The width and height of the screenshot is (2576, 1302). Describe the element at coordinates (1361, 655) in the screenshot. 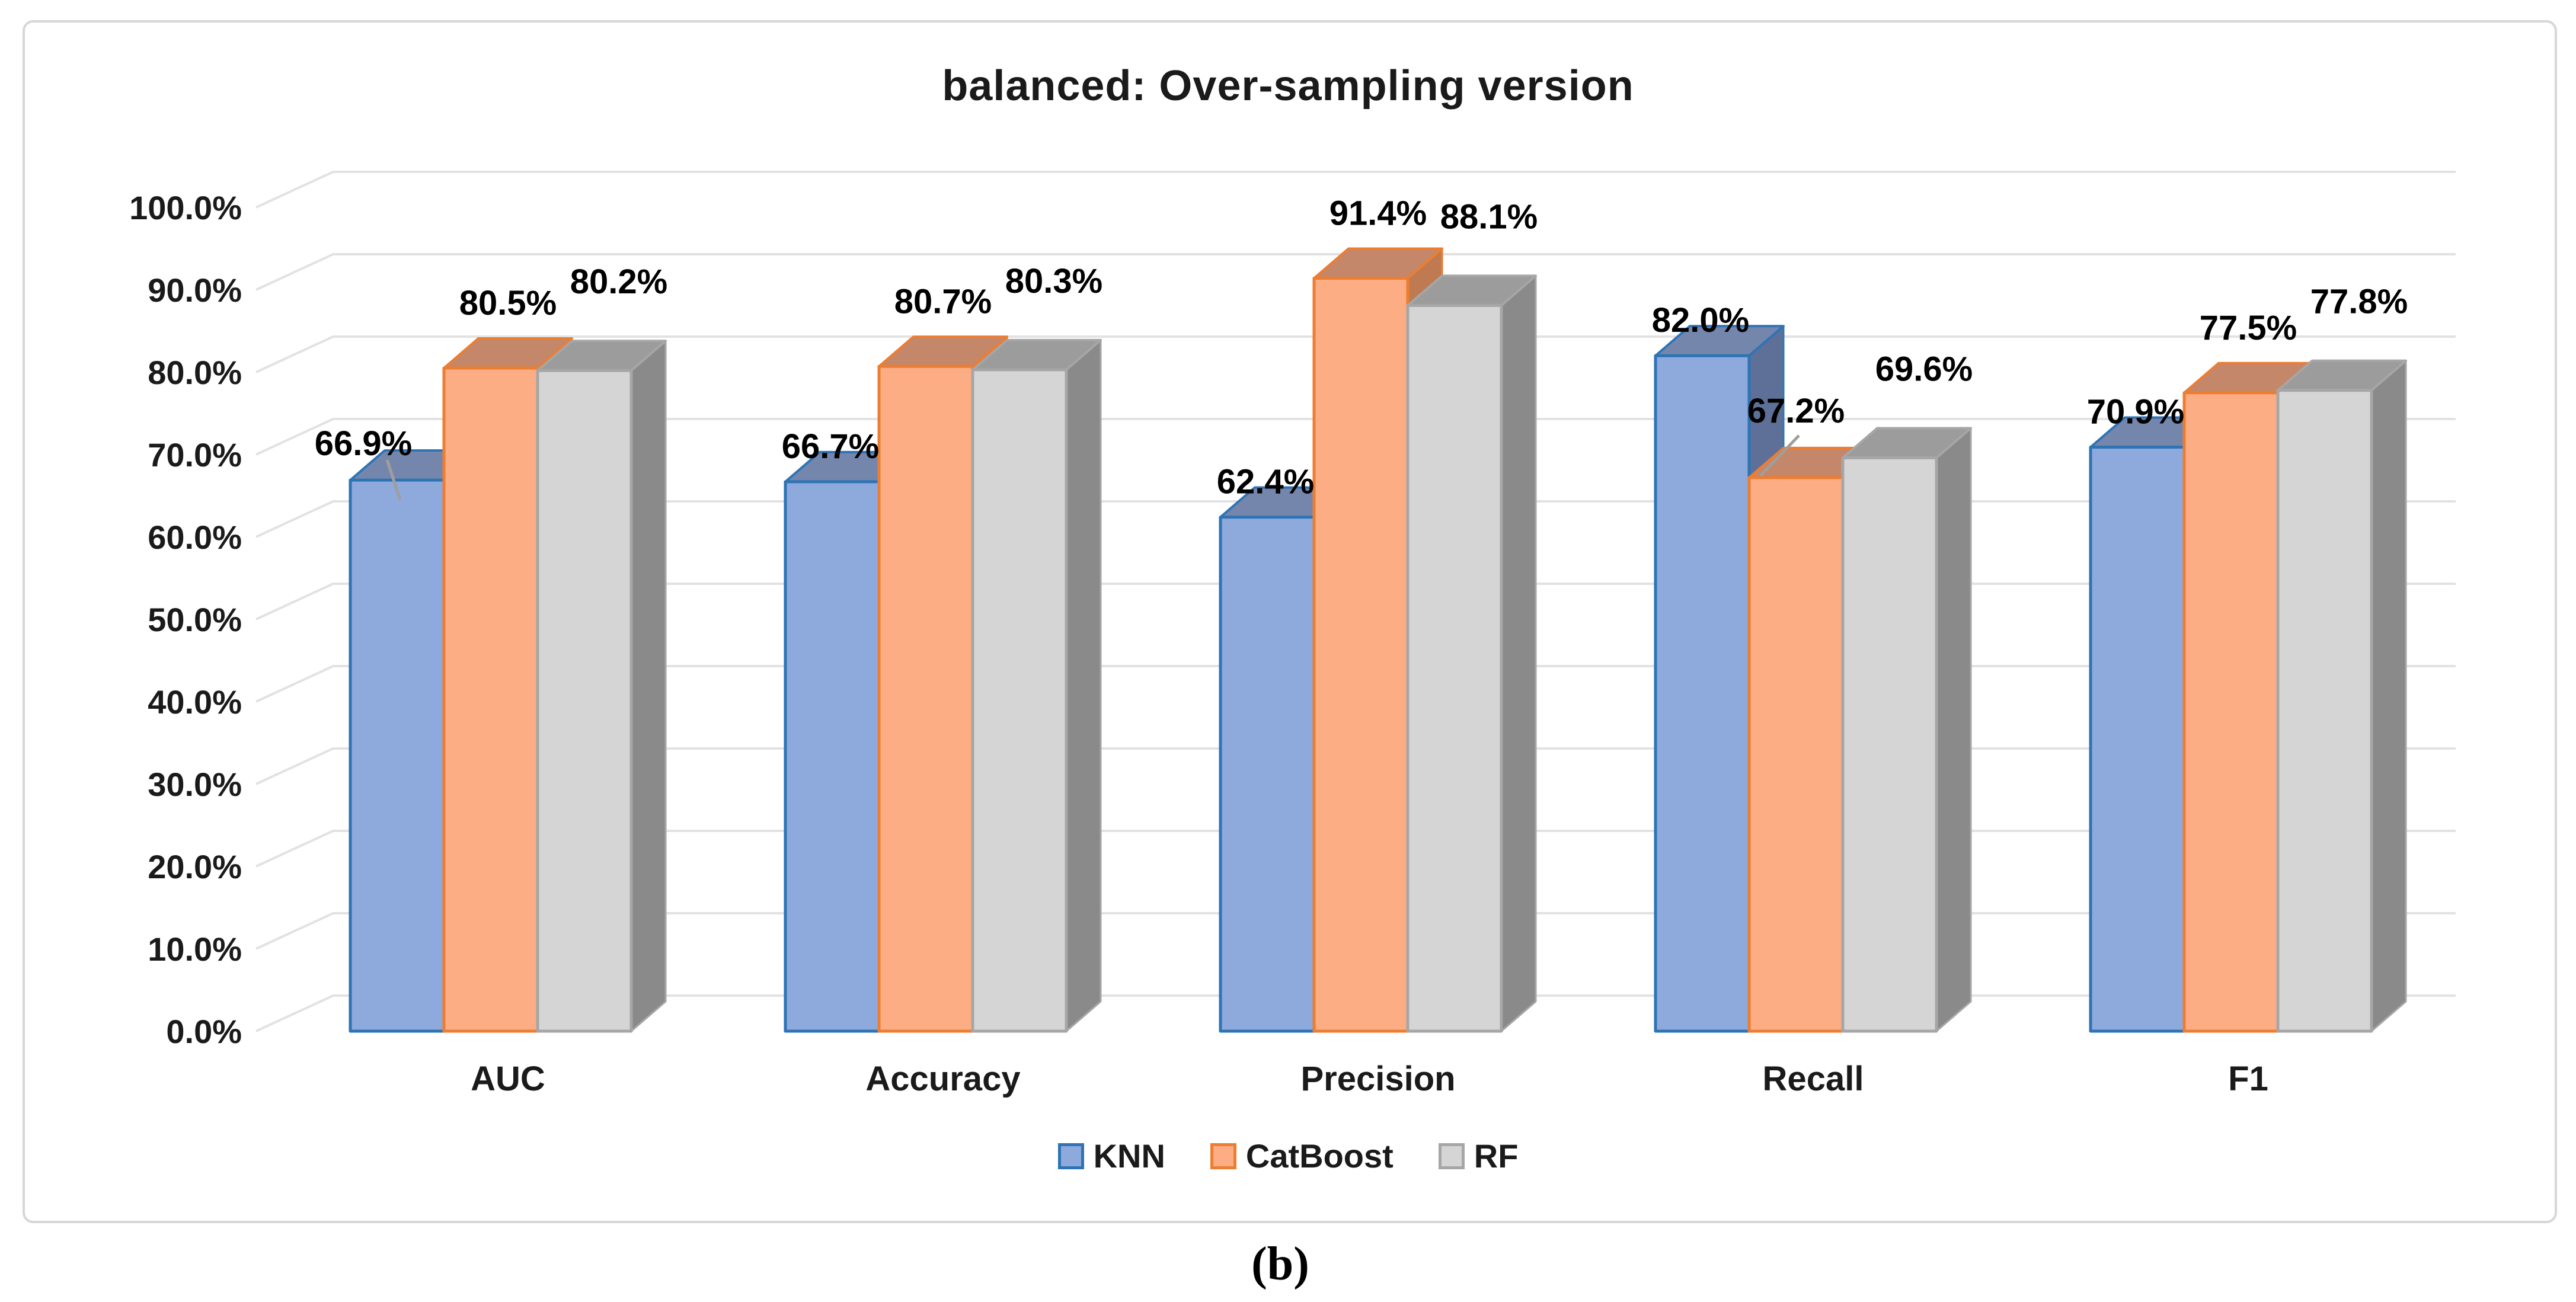

I see `bar-catboost-precision` at that location.